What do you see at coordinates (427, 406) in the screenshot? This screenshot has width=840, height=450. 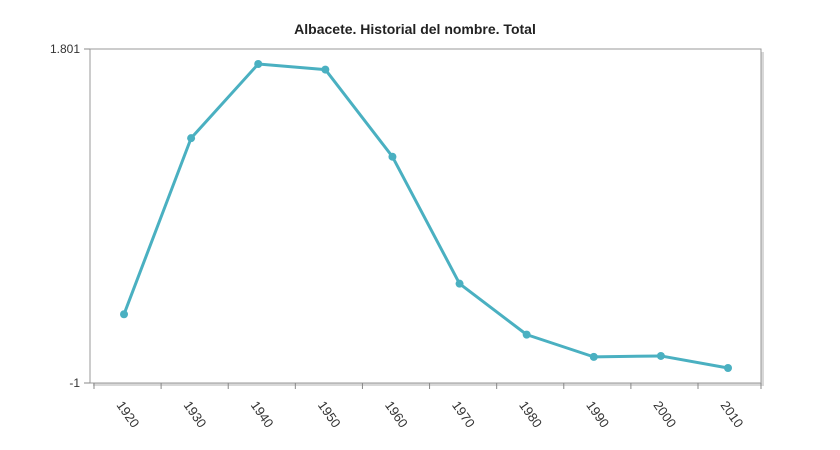 I see `x-axis: 1920 1930 1940 1950 1960 1970 1980 1990 2000 2010` at bounding box center [427, 406].